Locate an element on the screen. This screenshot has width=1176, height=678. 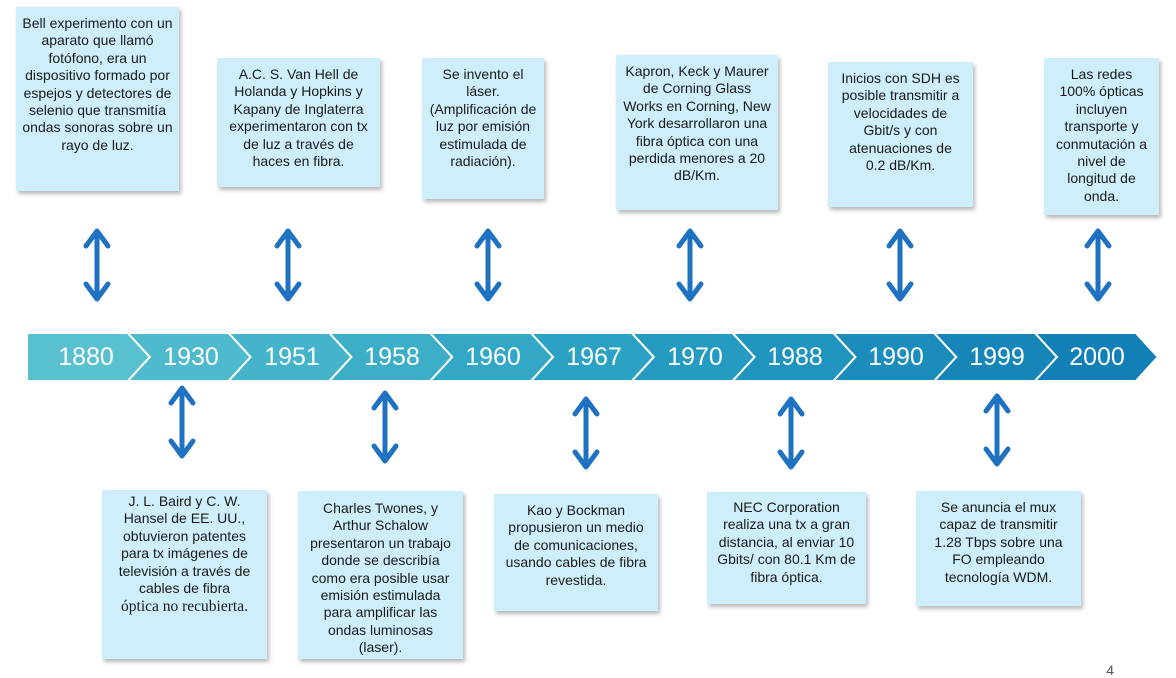
page-number: 4 is located at coordinates (1110, 670).